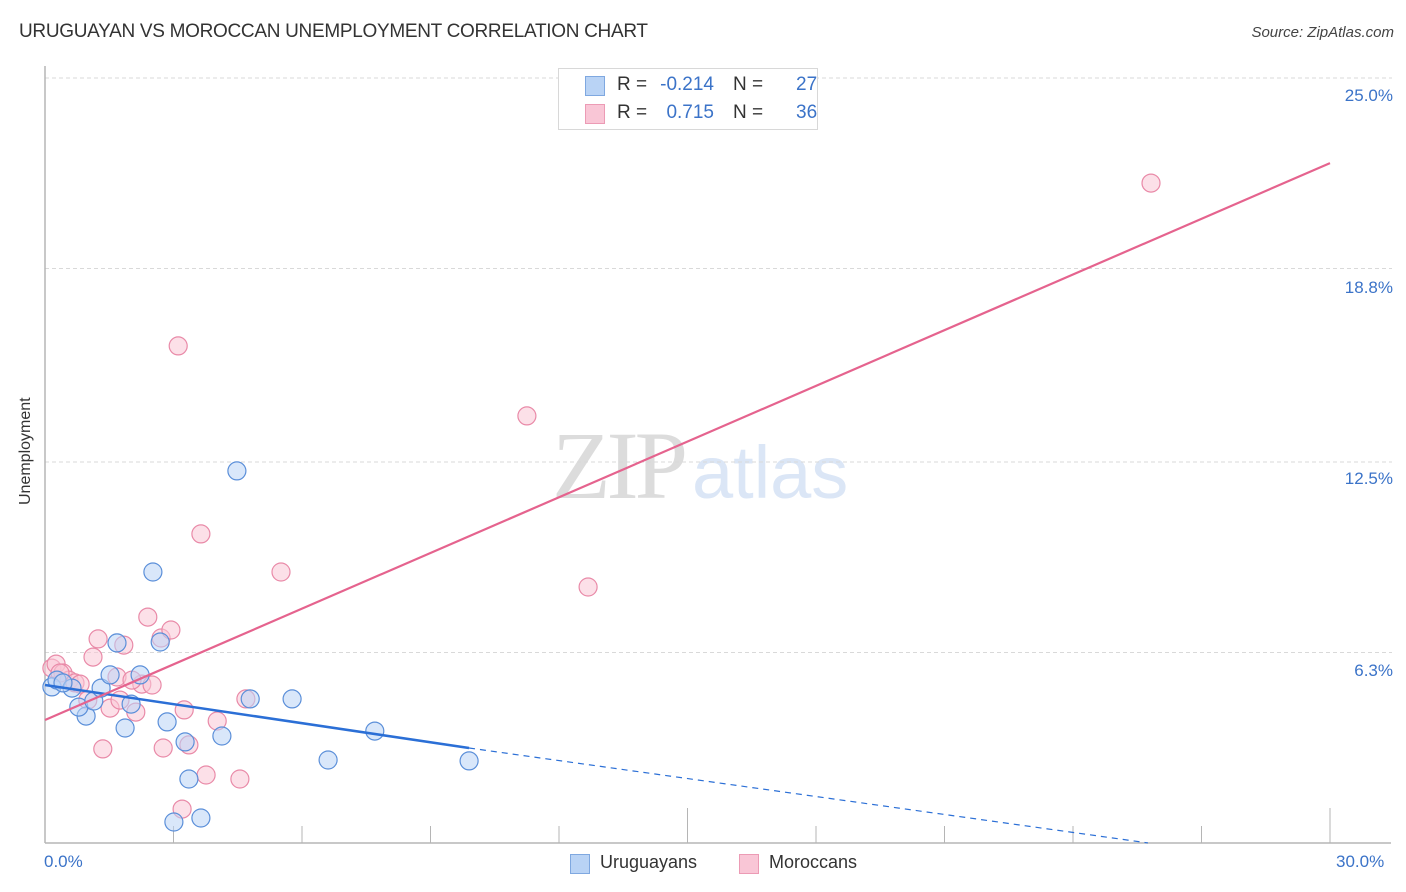  What do you see at coordinates (1368, 287) in the screenshot?
I see `y-tick-18-8: 18.8%` at bounding box center [1368, 287].